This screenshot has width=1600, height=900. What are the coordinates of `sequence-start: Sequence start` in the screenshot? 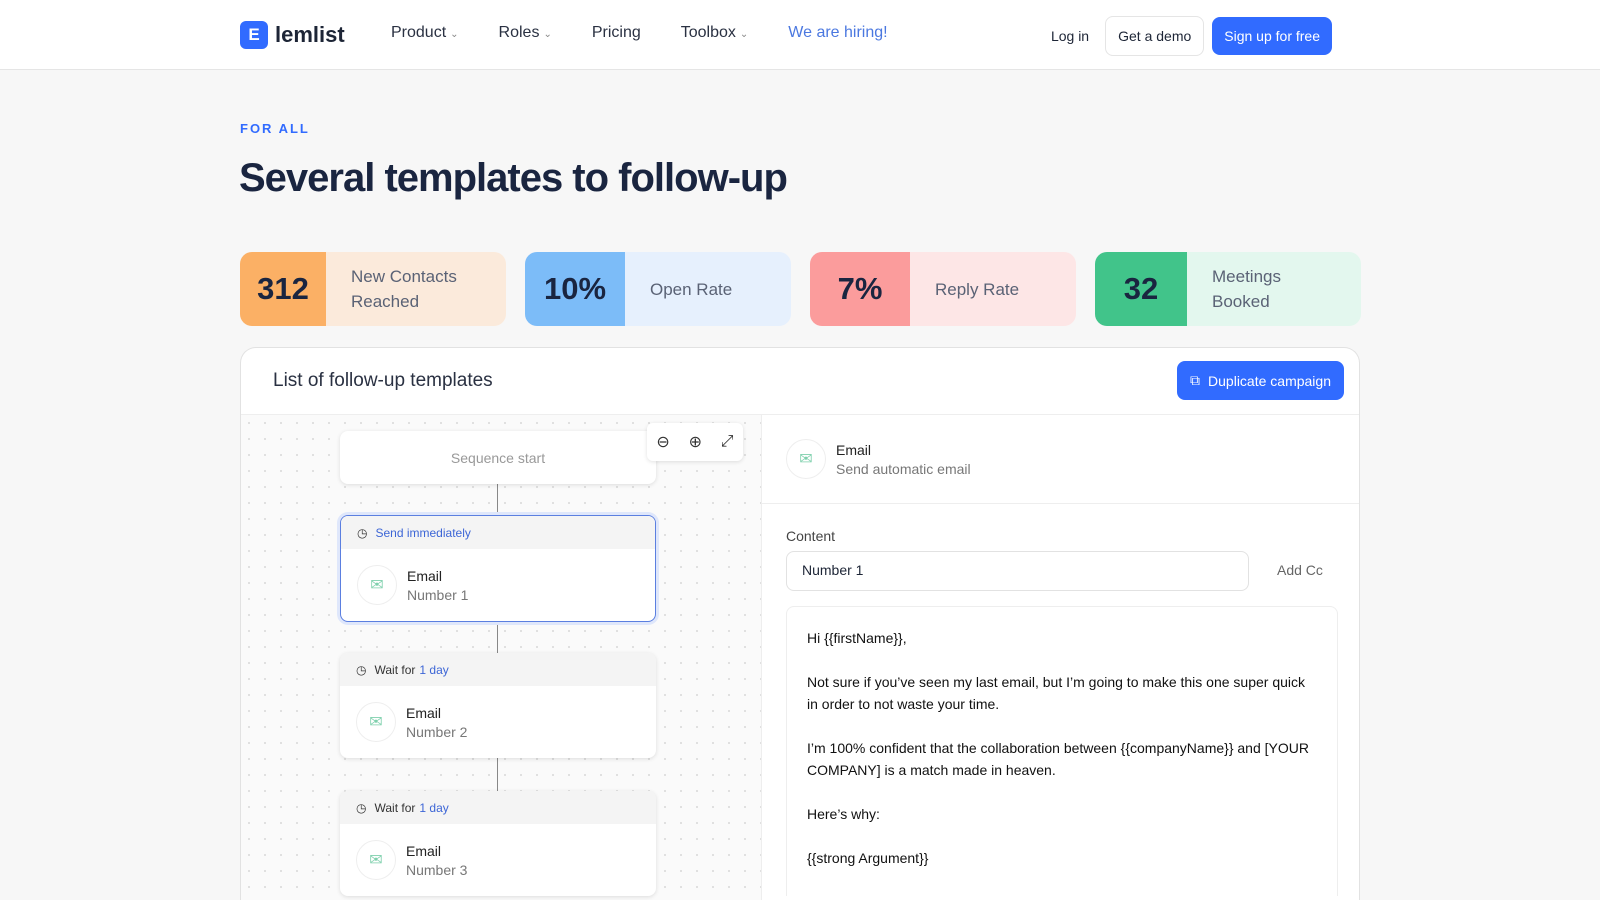 It's located at (498, 457).